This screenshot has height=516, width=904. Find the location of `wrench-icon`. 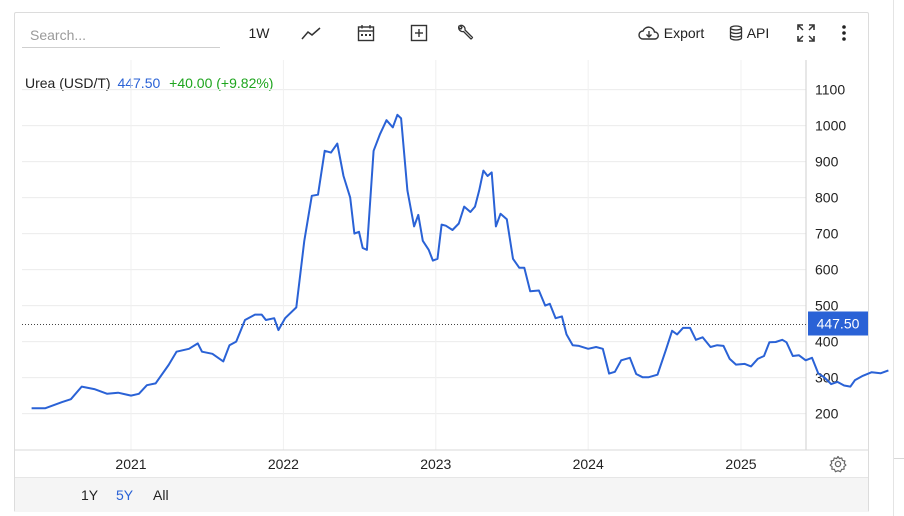

wrench-icon is located at coordinates (466, 32).